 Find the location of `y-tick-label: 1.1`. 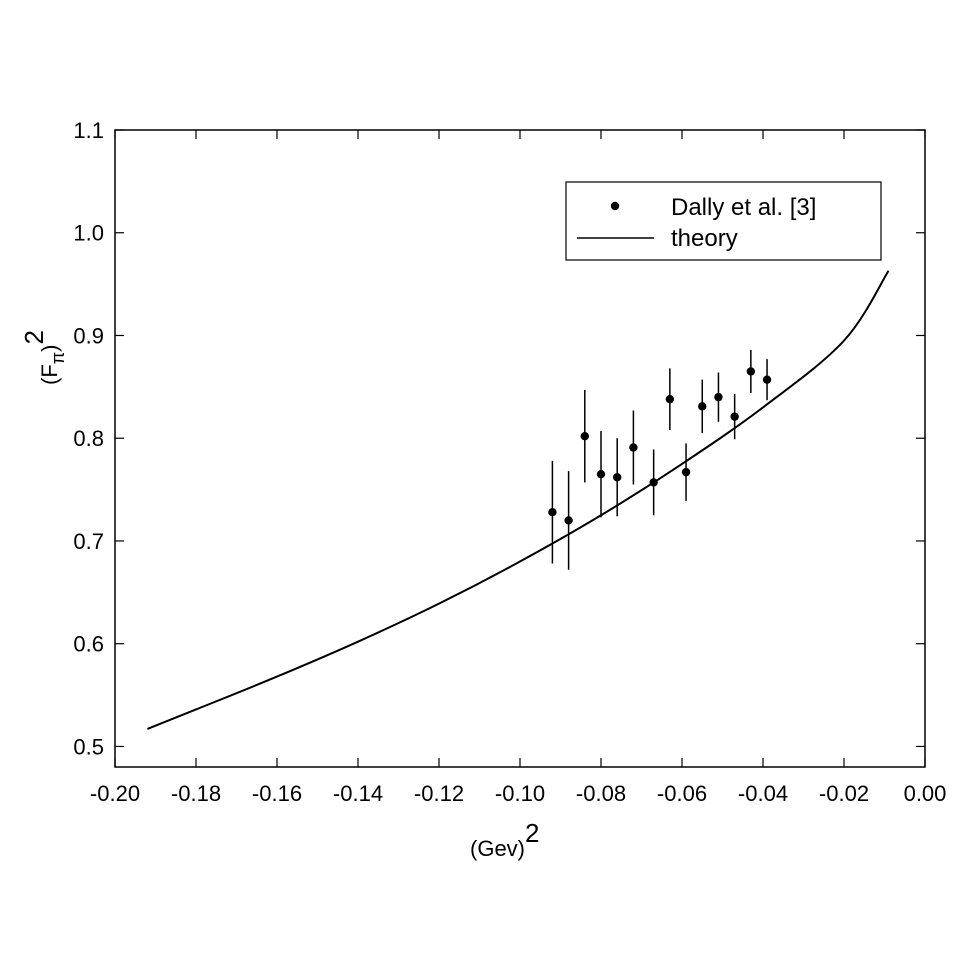

y-tick-label: 1.1 is located at coordinates (88, 130).